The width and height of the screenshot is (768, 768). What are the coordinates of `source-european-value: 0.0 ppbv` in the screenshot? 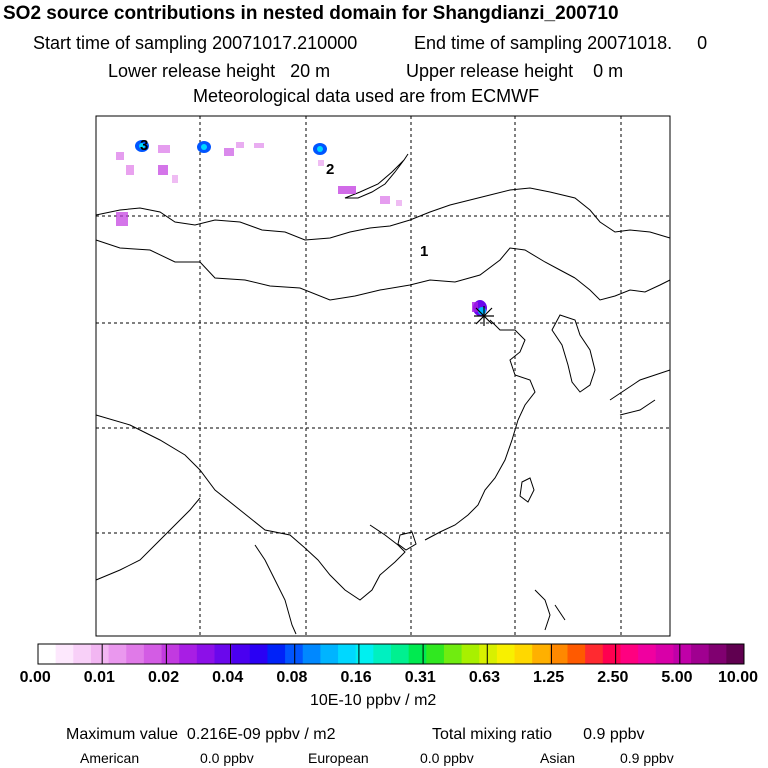 It's located at (447, 758).